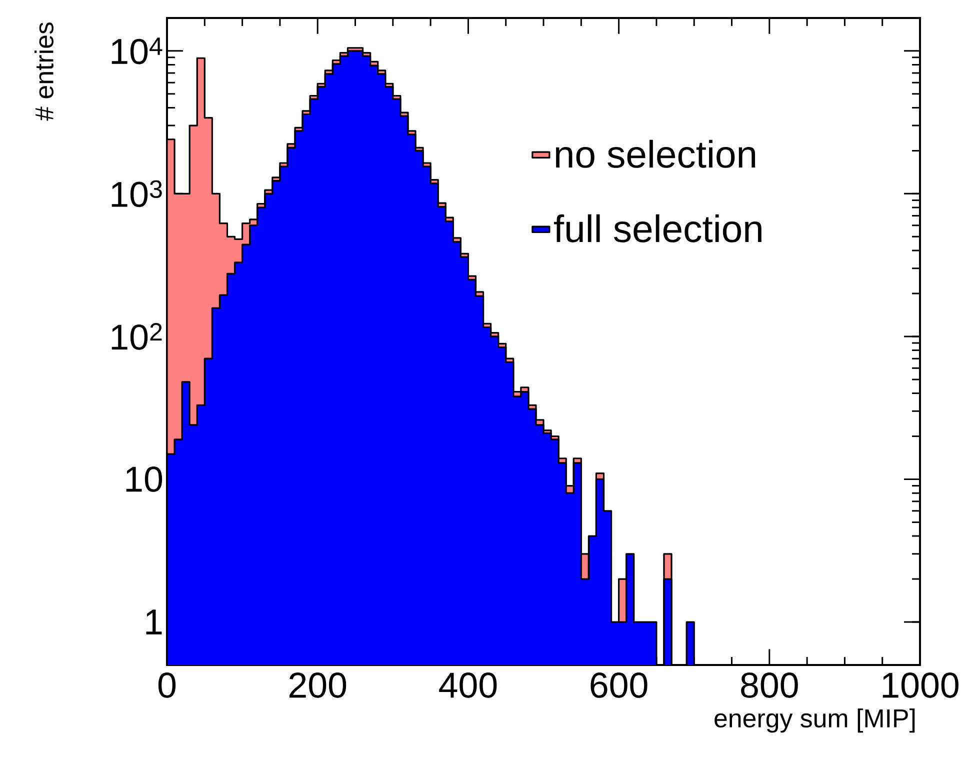 Image resolution: width=977 pixels, height=762 pixels. I want to click on y-tick-label: 10, so click(144, 479).